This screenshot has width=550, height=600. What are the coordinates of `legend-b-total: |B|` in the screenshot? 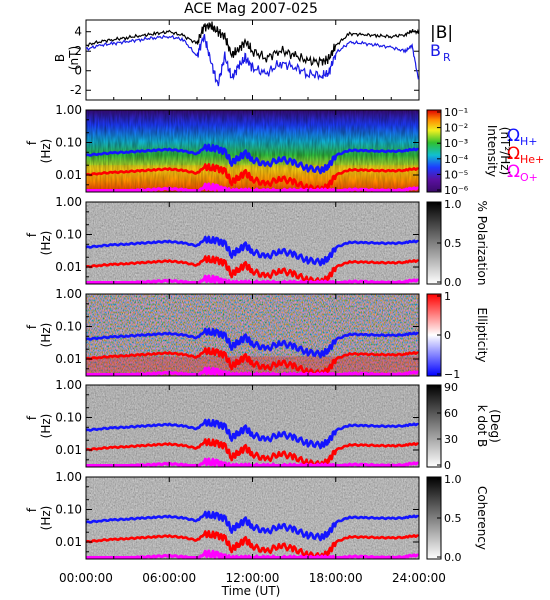 It's located at (441, 33).